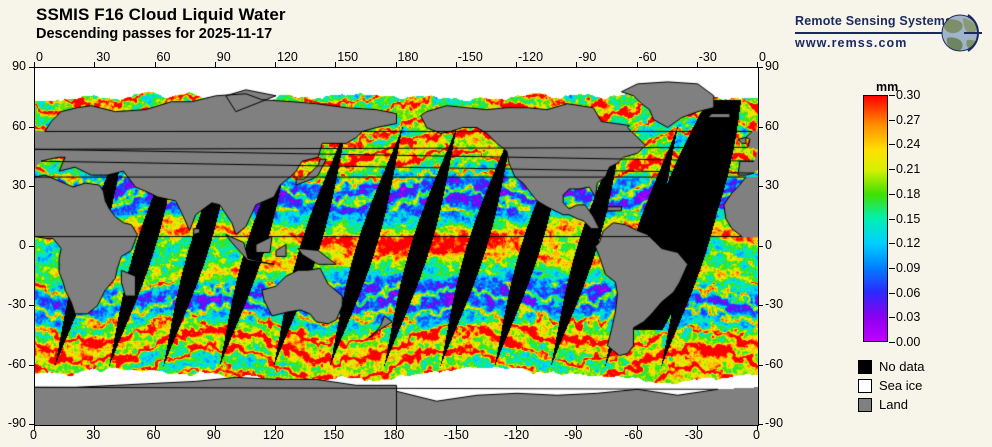 The image size is (992, 447). What do you see at coordinates (772, 125) in the screenshot?
I see `y-tick-label-right: 60` at bounding box center [772, 125].